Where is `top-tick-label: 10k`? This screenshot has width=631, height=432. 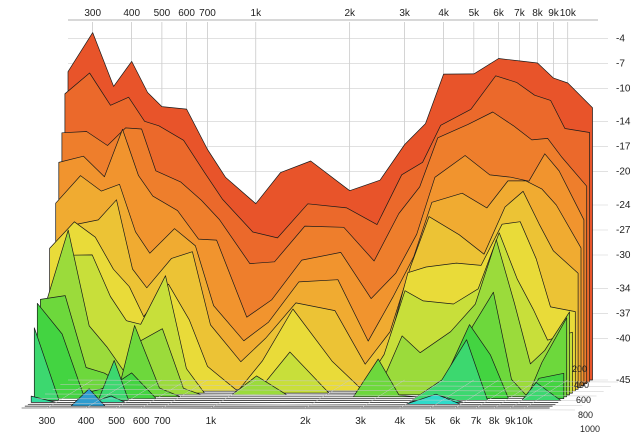 top-tick-label: 10k is located at coordinates (568, 13).